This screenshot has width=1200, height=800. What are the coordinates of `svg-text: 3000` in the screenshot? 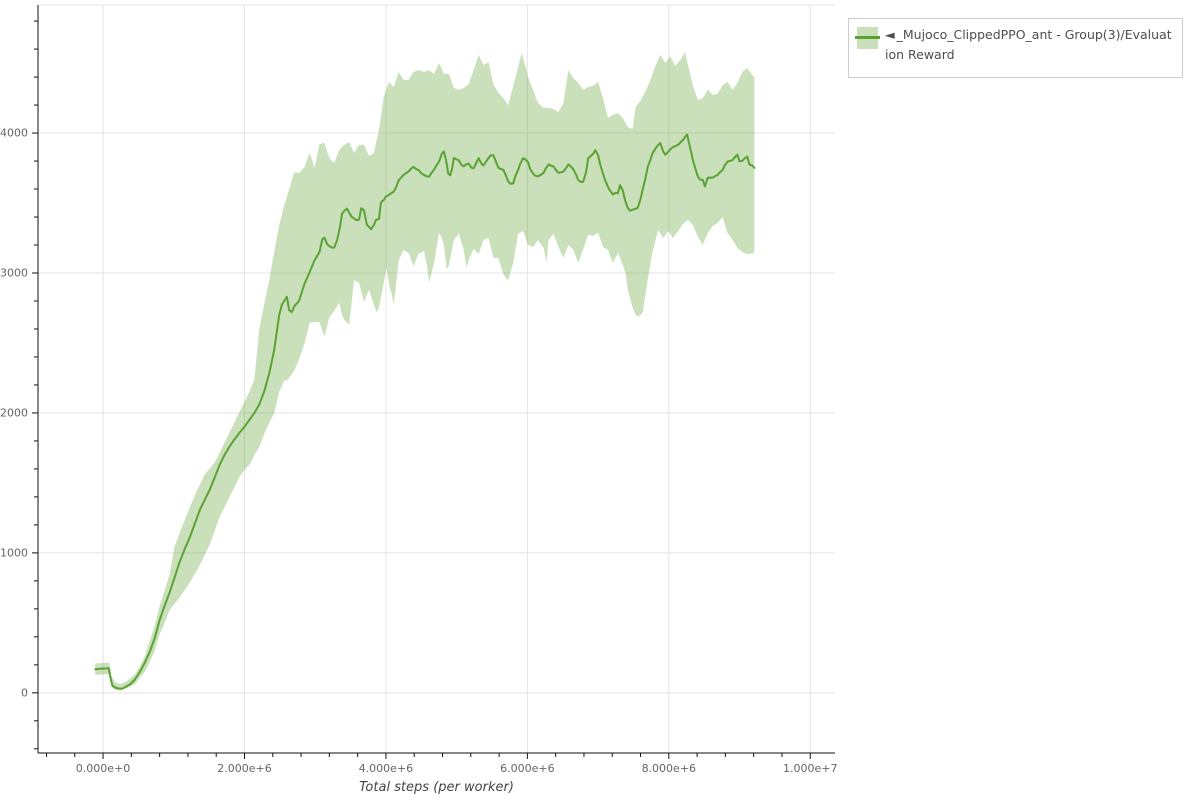 It's located at (14, 273).